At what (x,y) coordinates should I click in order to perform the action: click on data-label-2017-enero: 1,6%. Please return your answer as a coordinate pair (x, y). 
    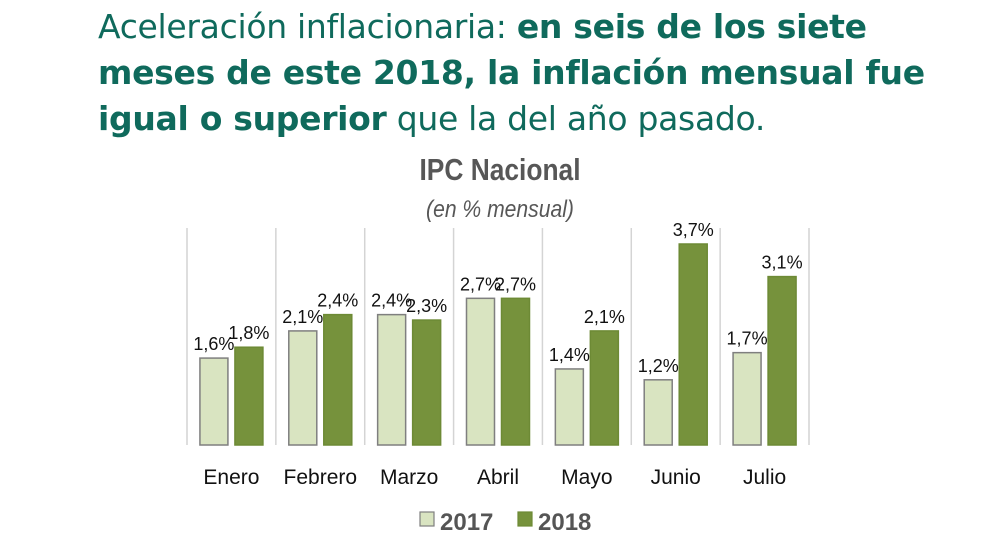
    Looking at the image, I should click on (213, 344).